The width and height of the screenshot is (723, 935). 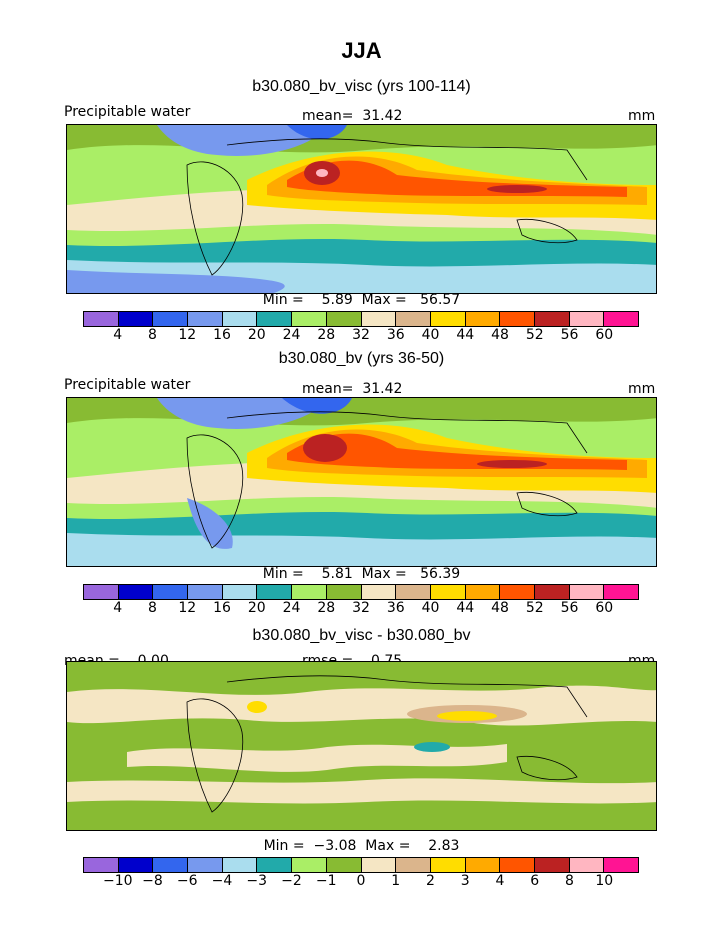 I want to click on colorbar-tick-label: 6, so click(x=535, y=881).